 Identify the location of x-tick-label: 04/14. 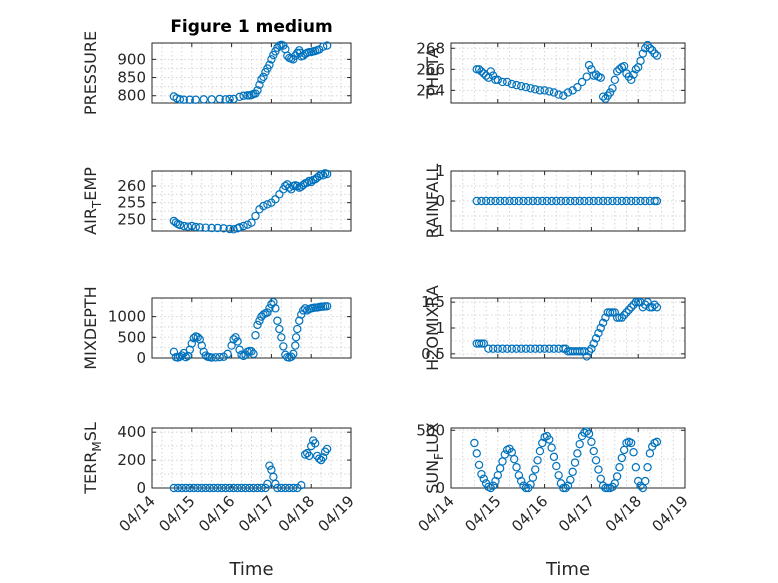
(137, 513).